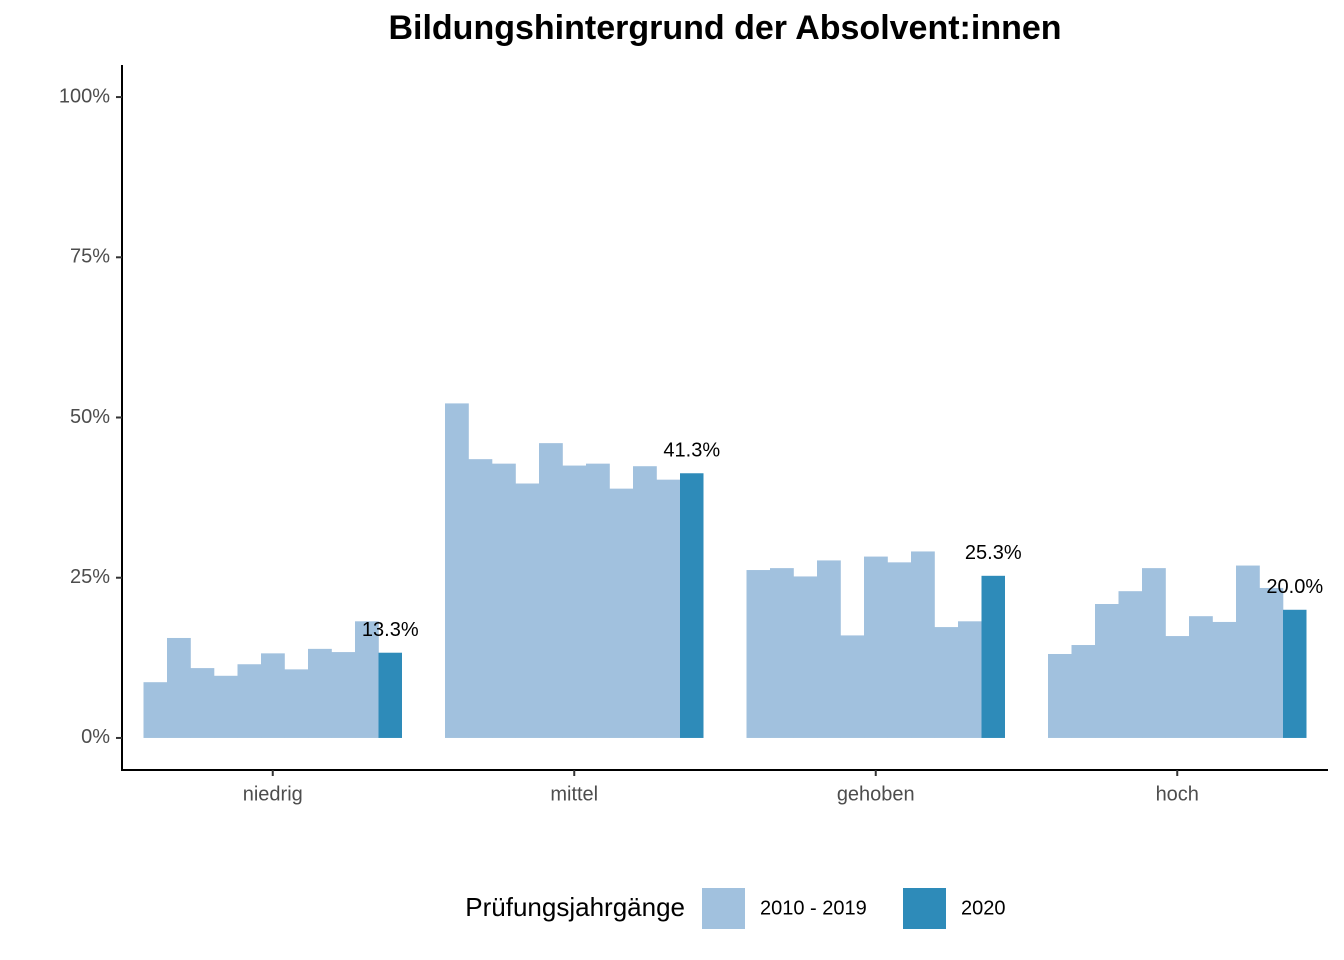 The image size is (1344, 960). Describe the element at coordinates (574, 794) in the screenshot. I see `x-tick-label: mittel` at that location.